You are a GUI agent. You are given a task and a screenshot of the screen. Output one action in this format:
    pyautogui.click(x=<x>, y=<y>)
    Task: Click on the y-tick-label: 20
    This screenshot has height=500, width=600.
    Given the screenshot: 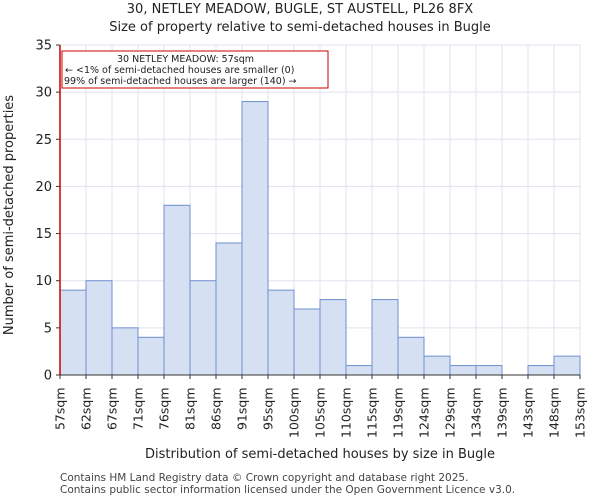 What is the action you would take?
    pyautogui.click(x=43, y=187)
    